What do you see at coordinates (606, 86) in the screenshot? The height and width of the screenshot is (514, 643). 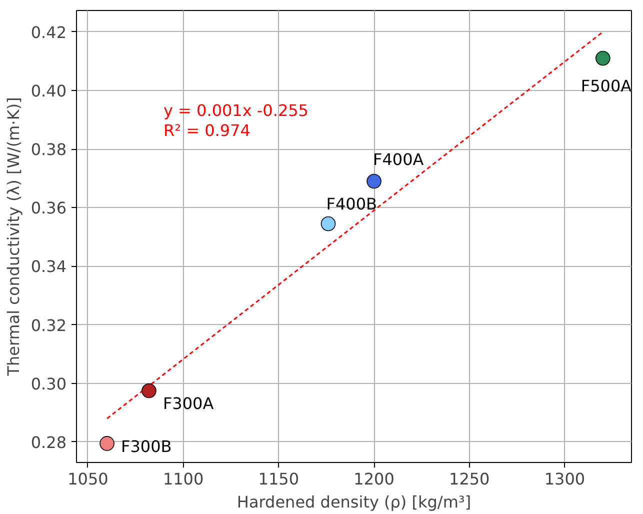 I see `annotation: F500A` at bounding box center [606, 86].